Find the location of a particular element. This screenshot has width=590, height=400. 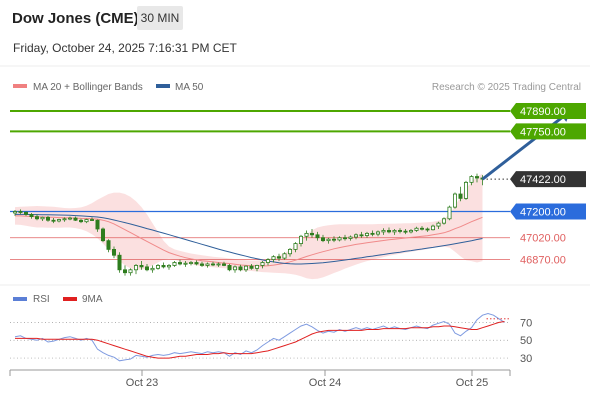

ma50-line is located at coordinates (249, 239).